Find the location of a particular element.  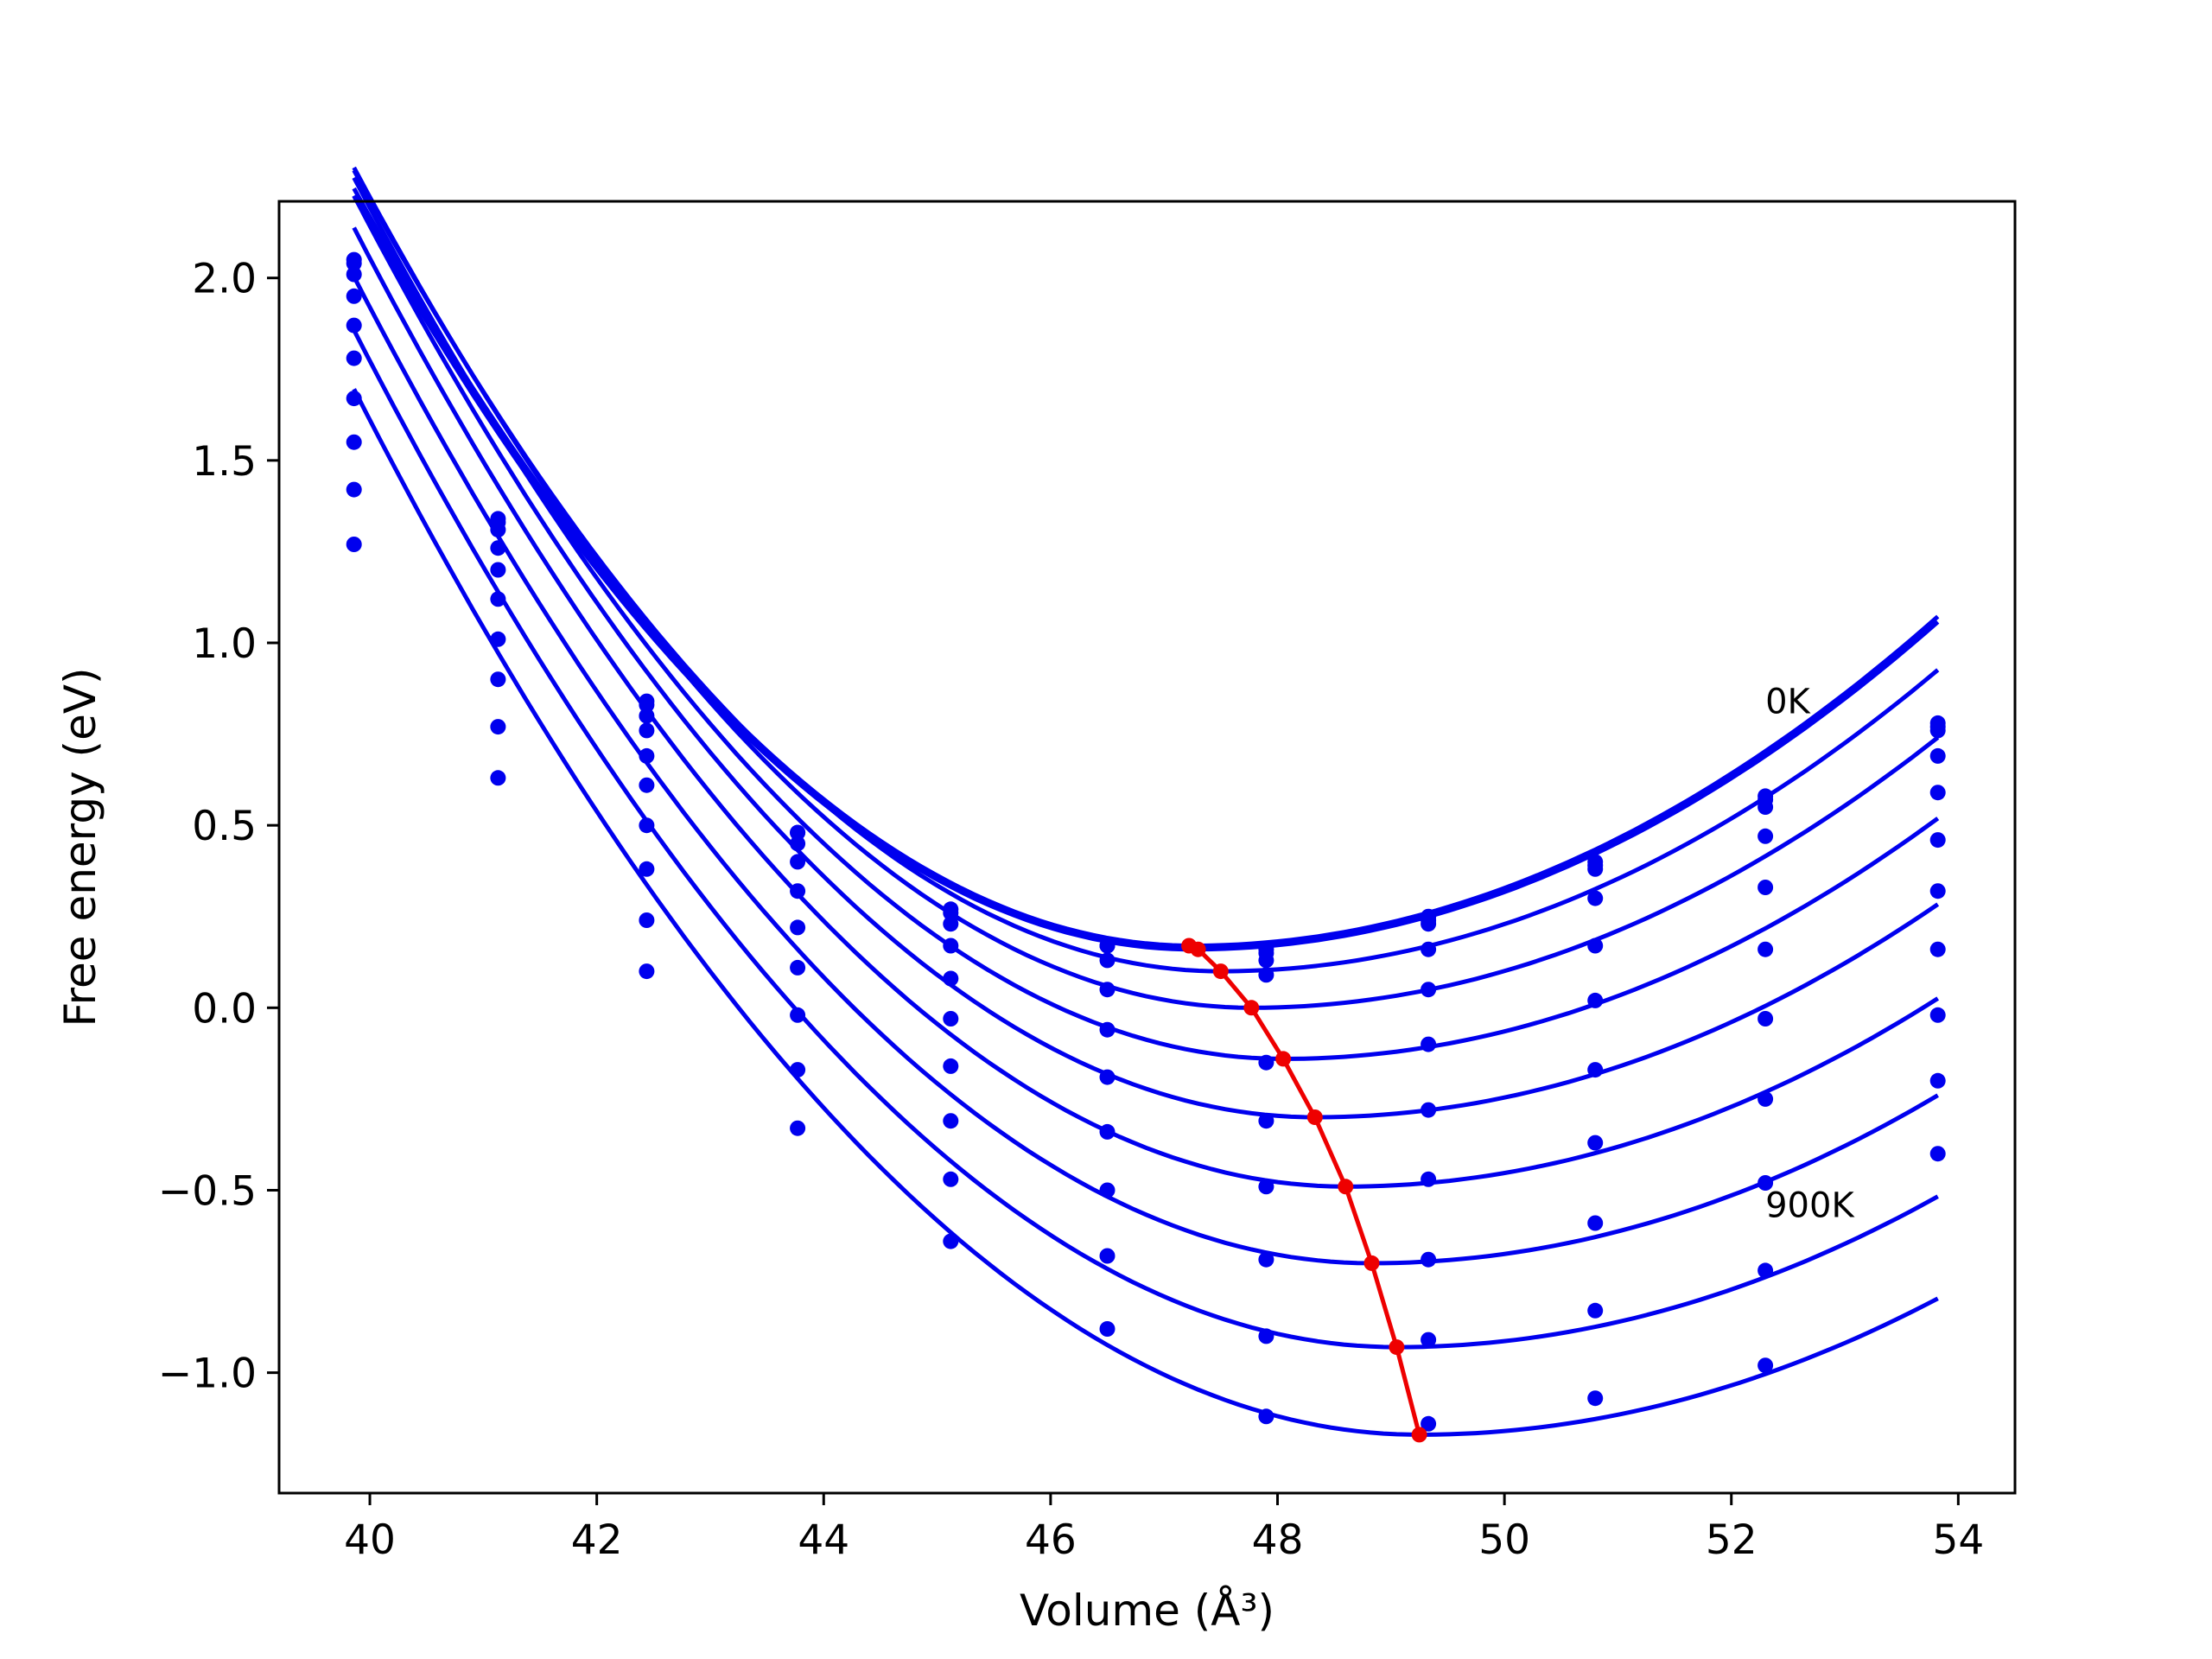

x-tick-label: 54 is located at coordinates (1958, 1540).